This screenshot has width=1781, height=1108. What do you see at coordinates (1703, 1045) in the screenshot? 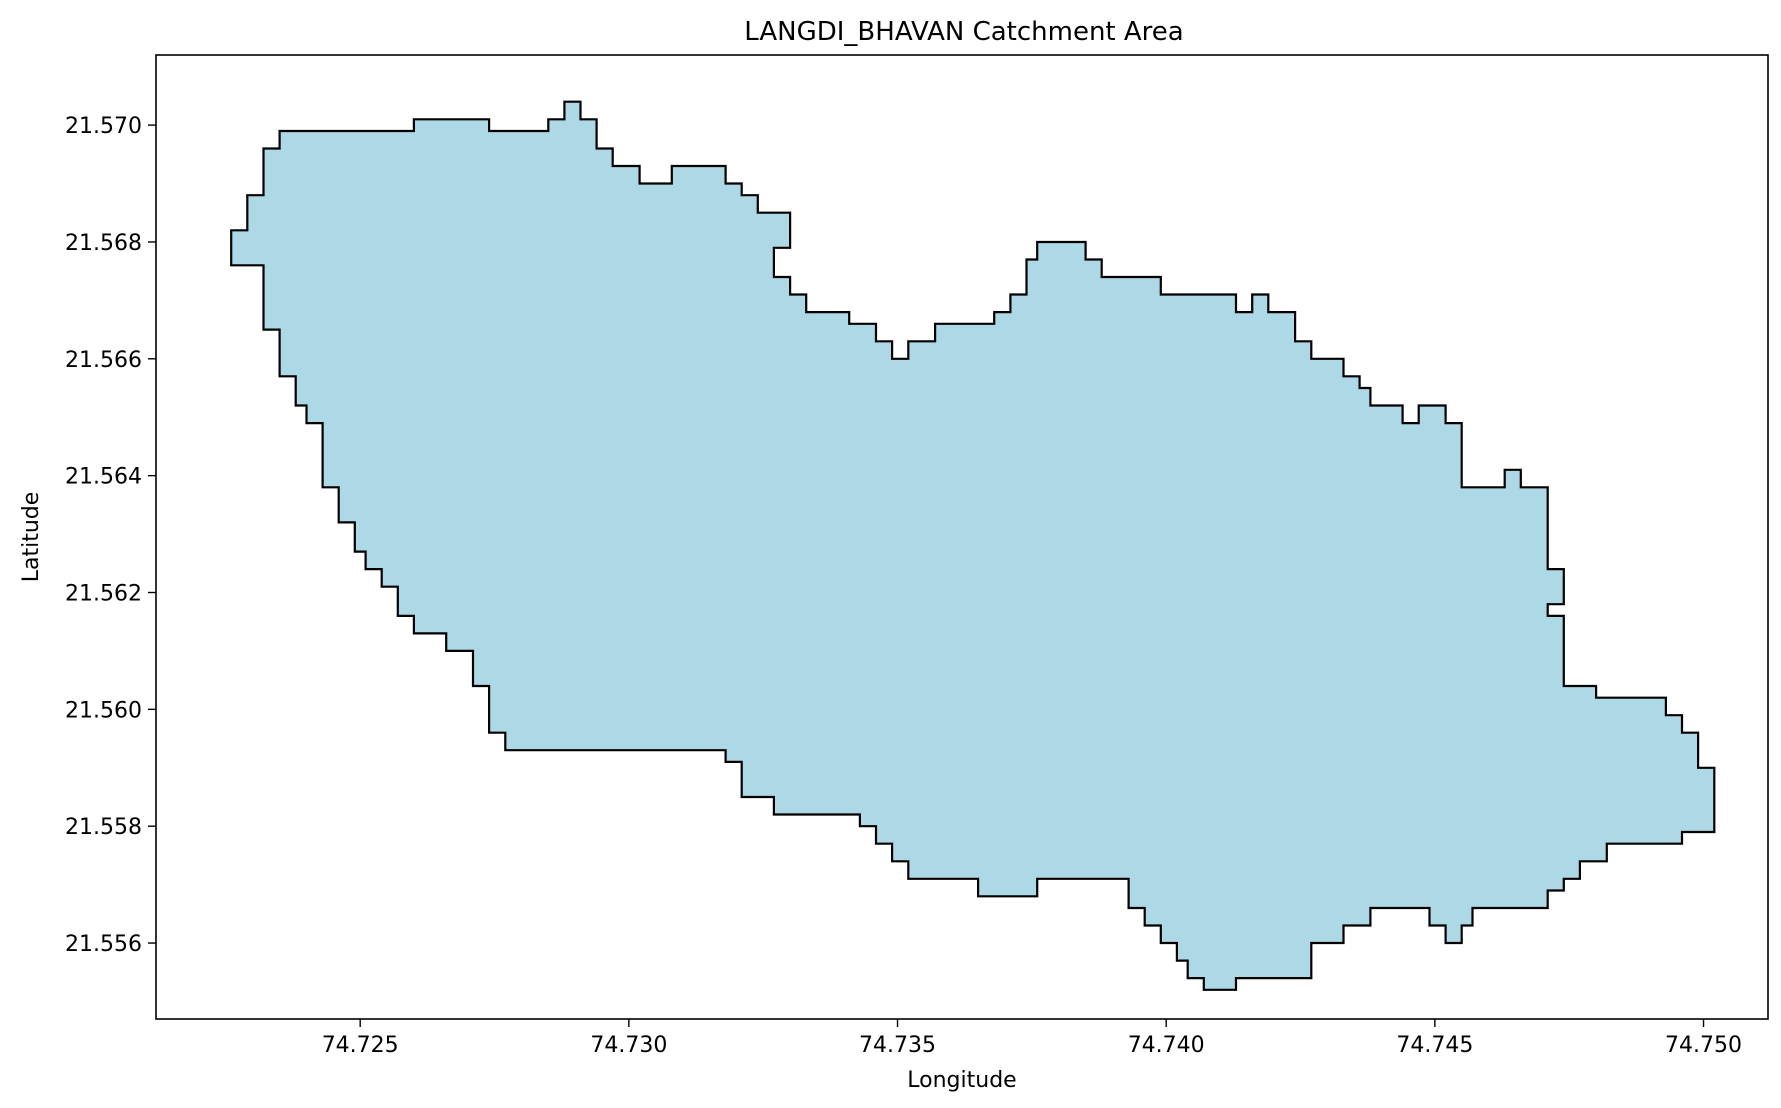
I see `x-tick-label: 74.750` at bounding box center [1703, 1045].